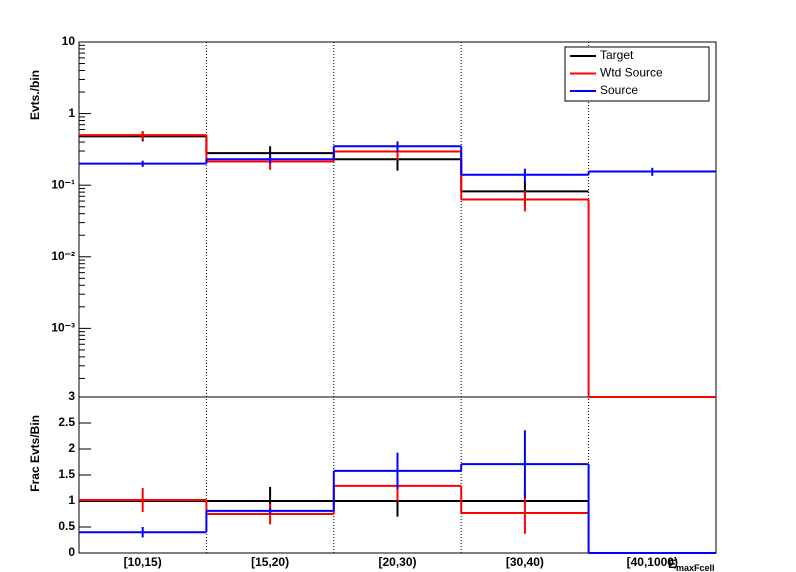 This screenshot has width=796, height=572. Describe the element at coordinates (270, 562) in the screenshot. I see `x-tick-label: [15,20)` at that location.